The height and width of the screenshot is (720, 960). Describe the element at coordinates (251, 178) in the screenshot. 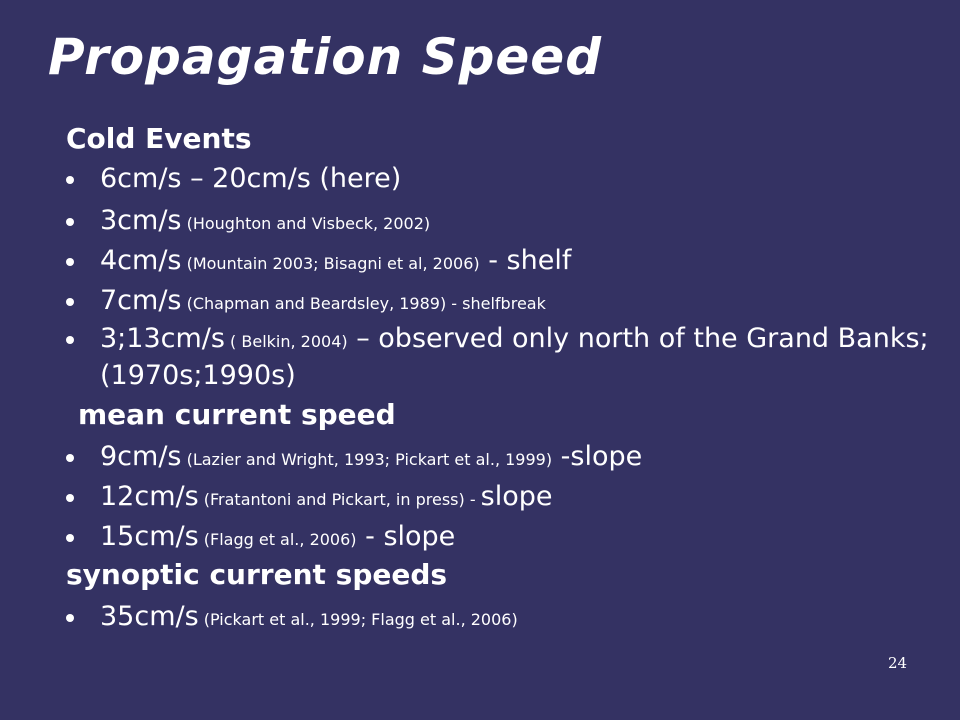

I see `bullet-main: 6cm/s – 20cm/s (here)` at that location.